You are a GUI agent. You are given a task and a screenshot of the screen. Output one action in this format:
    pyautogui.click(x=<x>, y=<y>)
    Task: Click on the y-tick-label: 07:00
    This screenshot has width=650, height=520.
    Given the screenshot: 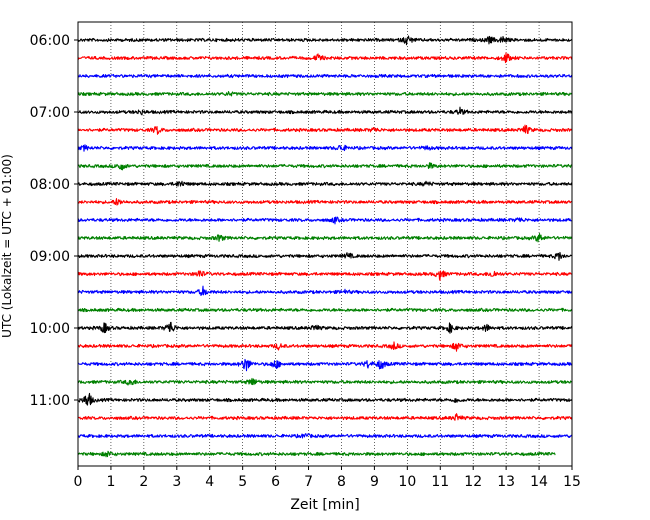 What is the action you would take?
    pyautogui.click(x=50, y=113)
    